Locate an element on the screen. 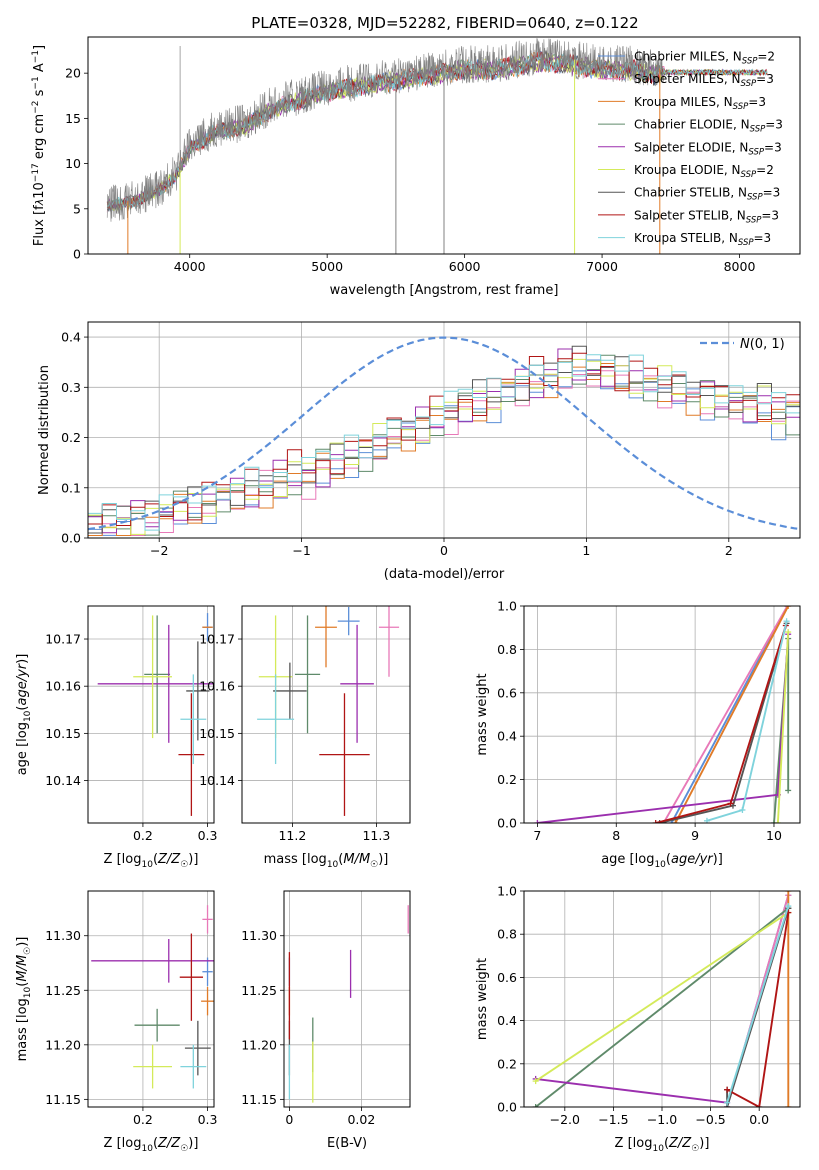 The width and height of the screenshot is (819, 1170). y-tick-label: 10 is located at coordinates (73, 163).